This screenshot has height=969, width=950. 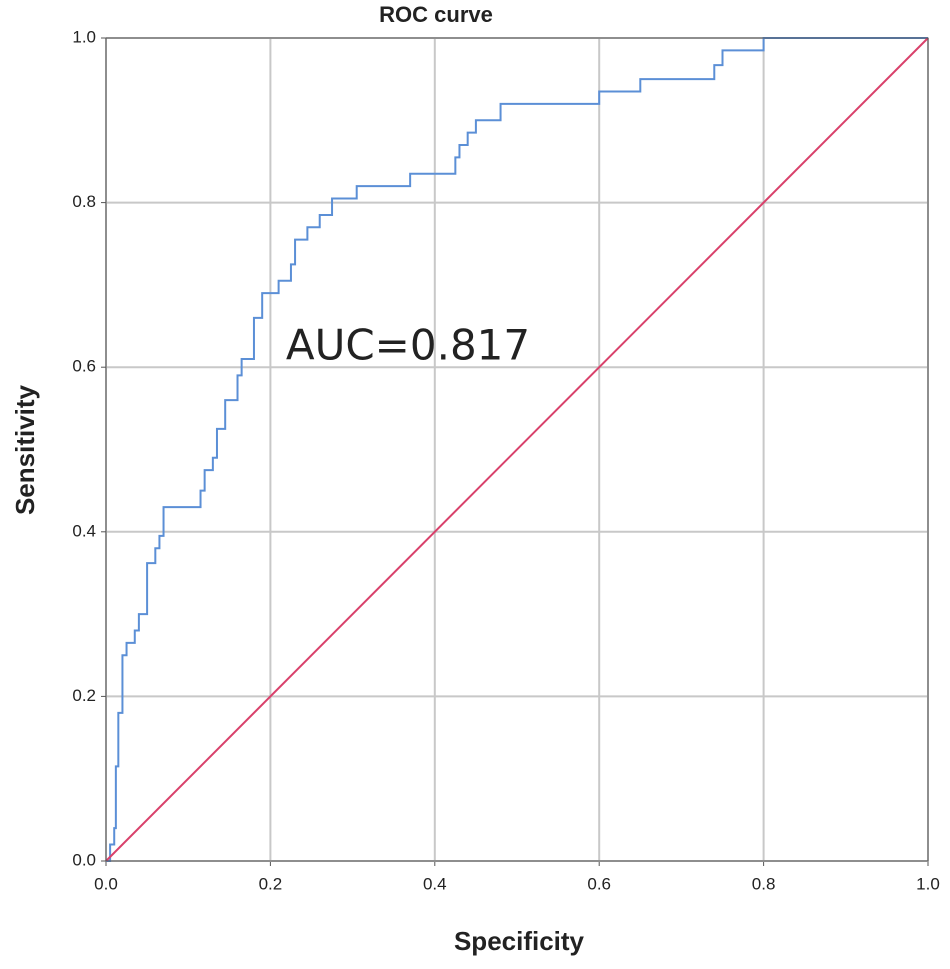 What do you see at coordinates (84, 201) in the screenshot?
I see `y-tick-label: 0.8` at bounding box center [84, 201].